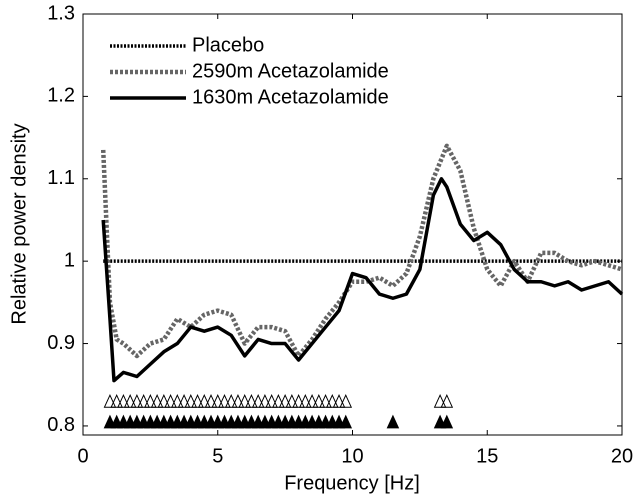 This screenshot has width=638, height=499. What do you see at coordinates (228, 45) in the screenshot?
I see `legend-label: Placebo` at bounding box center [228, 45].